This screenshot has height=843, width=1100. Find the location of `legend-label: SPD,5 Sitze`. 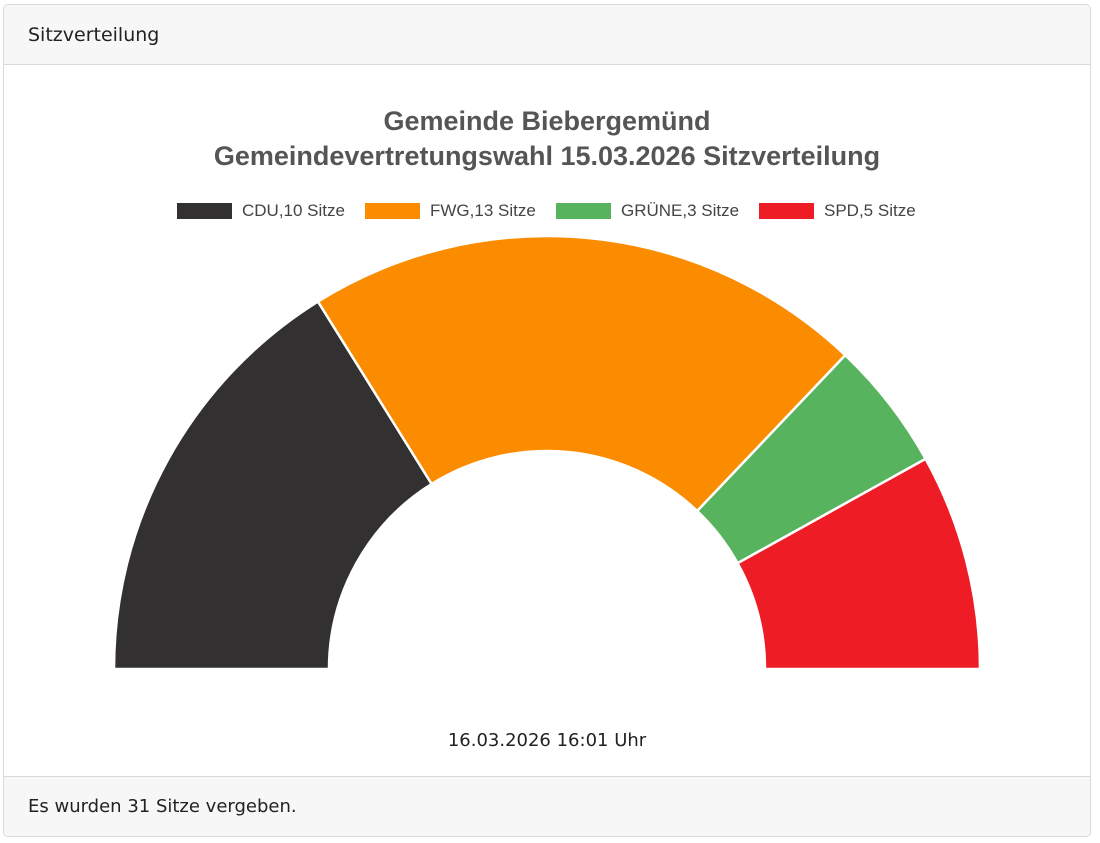

legend-label: SPD,5 Sitze is located at coordinates (870, 210).